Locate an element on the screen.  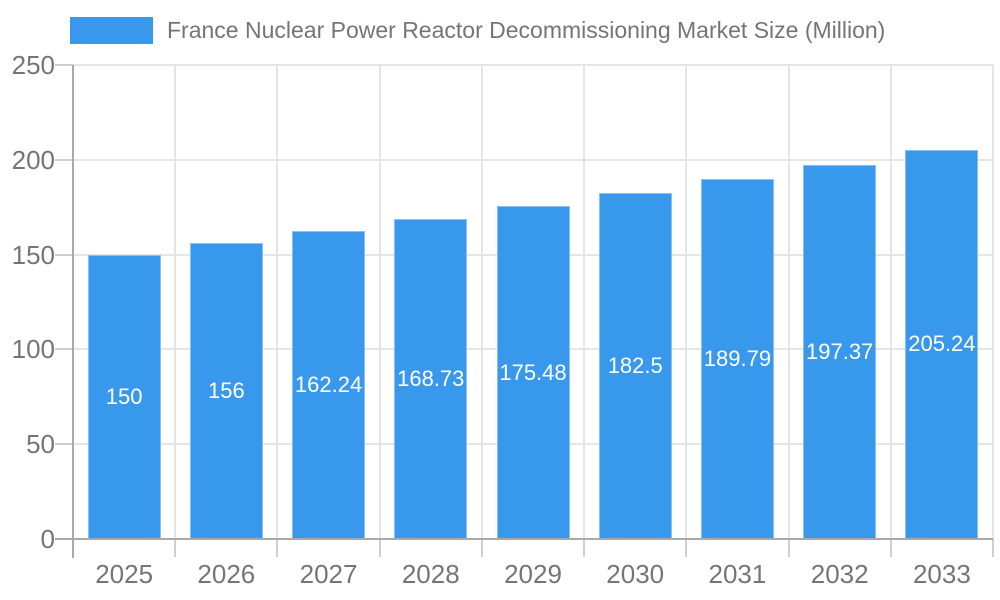
bar-2033 is located at coordinates (942, 344).